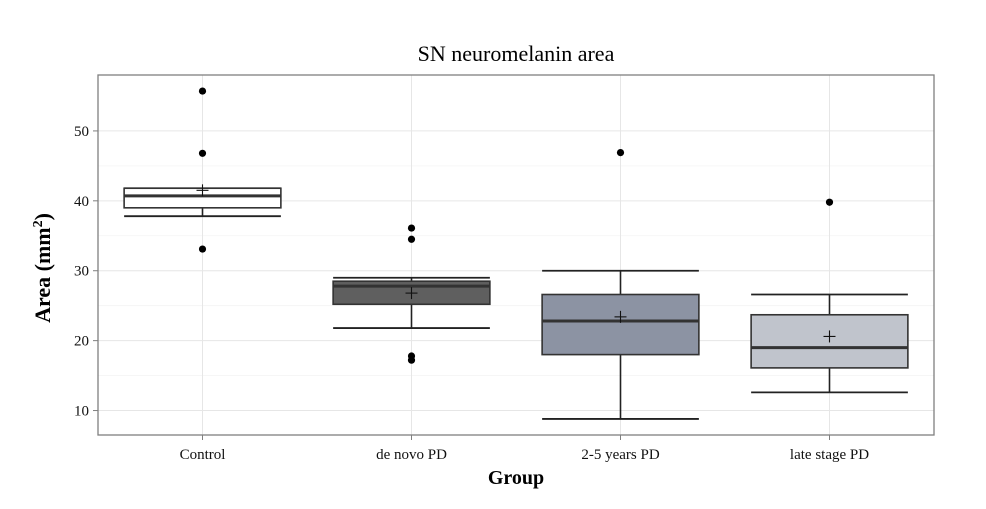 The height and width of the screenshot is (509, 986). Describe the element at coordinates (42, 216) in the screenshot. I see `y-axis-label-suffix: )` at that location.